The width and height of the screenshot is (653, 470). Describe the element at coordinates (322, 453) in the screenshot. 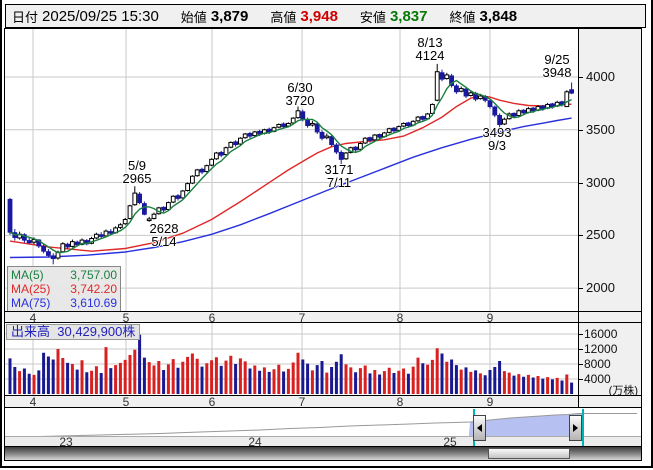

I see `scrollbar-track` at that location.